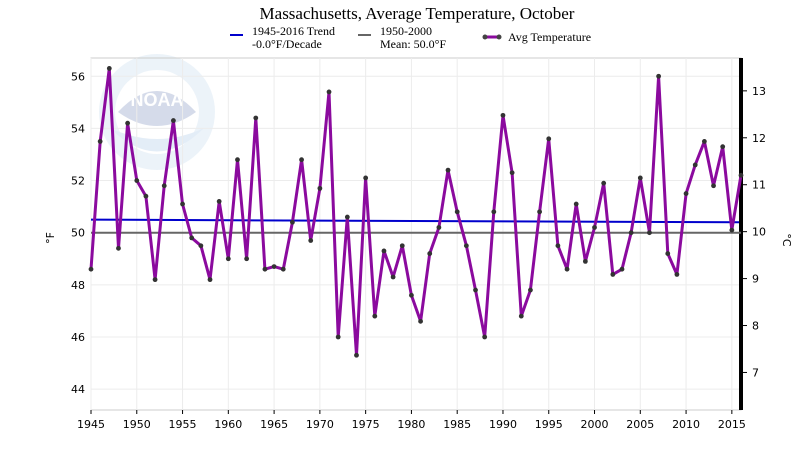 This screenshot has height=455, width=810. I want to click on y2-tick-label: 7, so click(755, 372).